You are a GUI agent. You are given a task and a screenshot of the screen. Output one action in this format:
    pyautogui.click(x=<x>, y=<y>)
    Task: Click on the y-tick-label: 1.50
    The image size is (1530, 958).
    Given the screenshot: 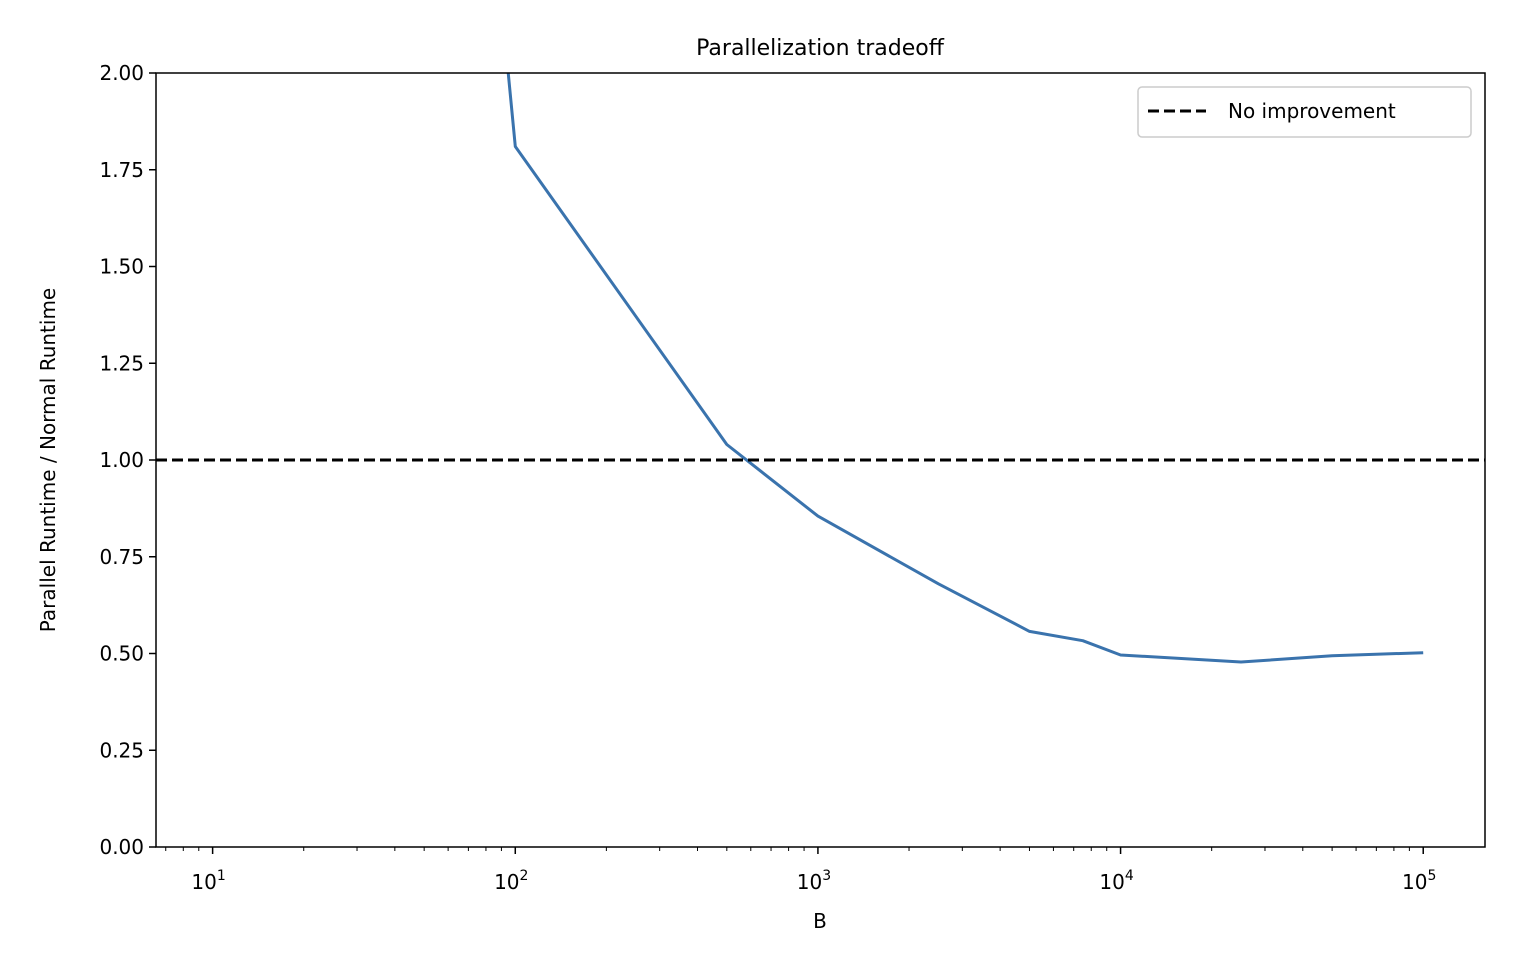 What is the action you would take?
    pyautogui.click(x=121, y=267)
    